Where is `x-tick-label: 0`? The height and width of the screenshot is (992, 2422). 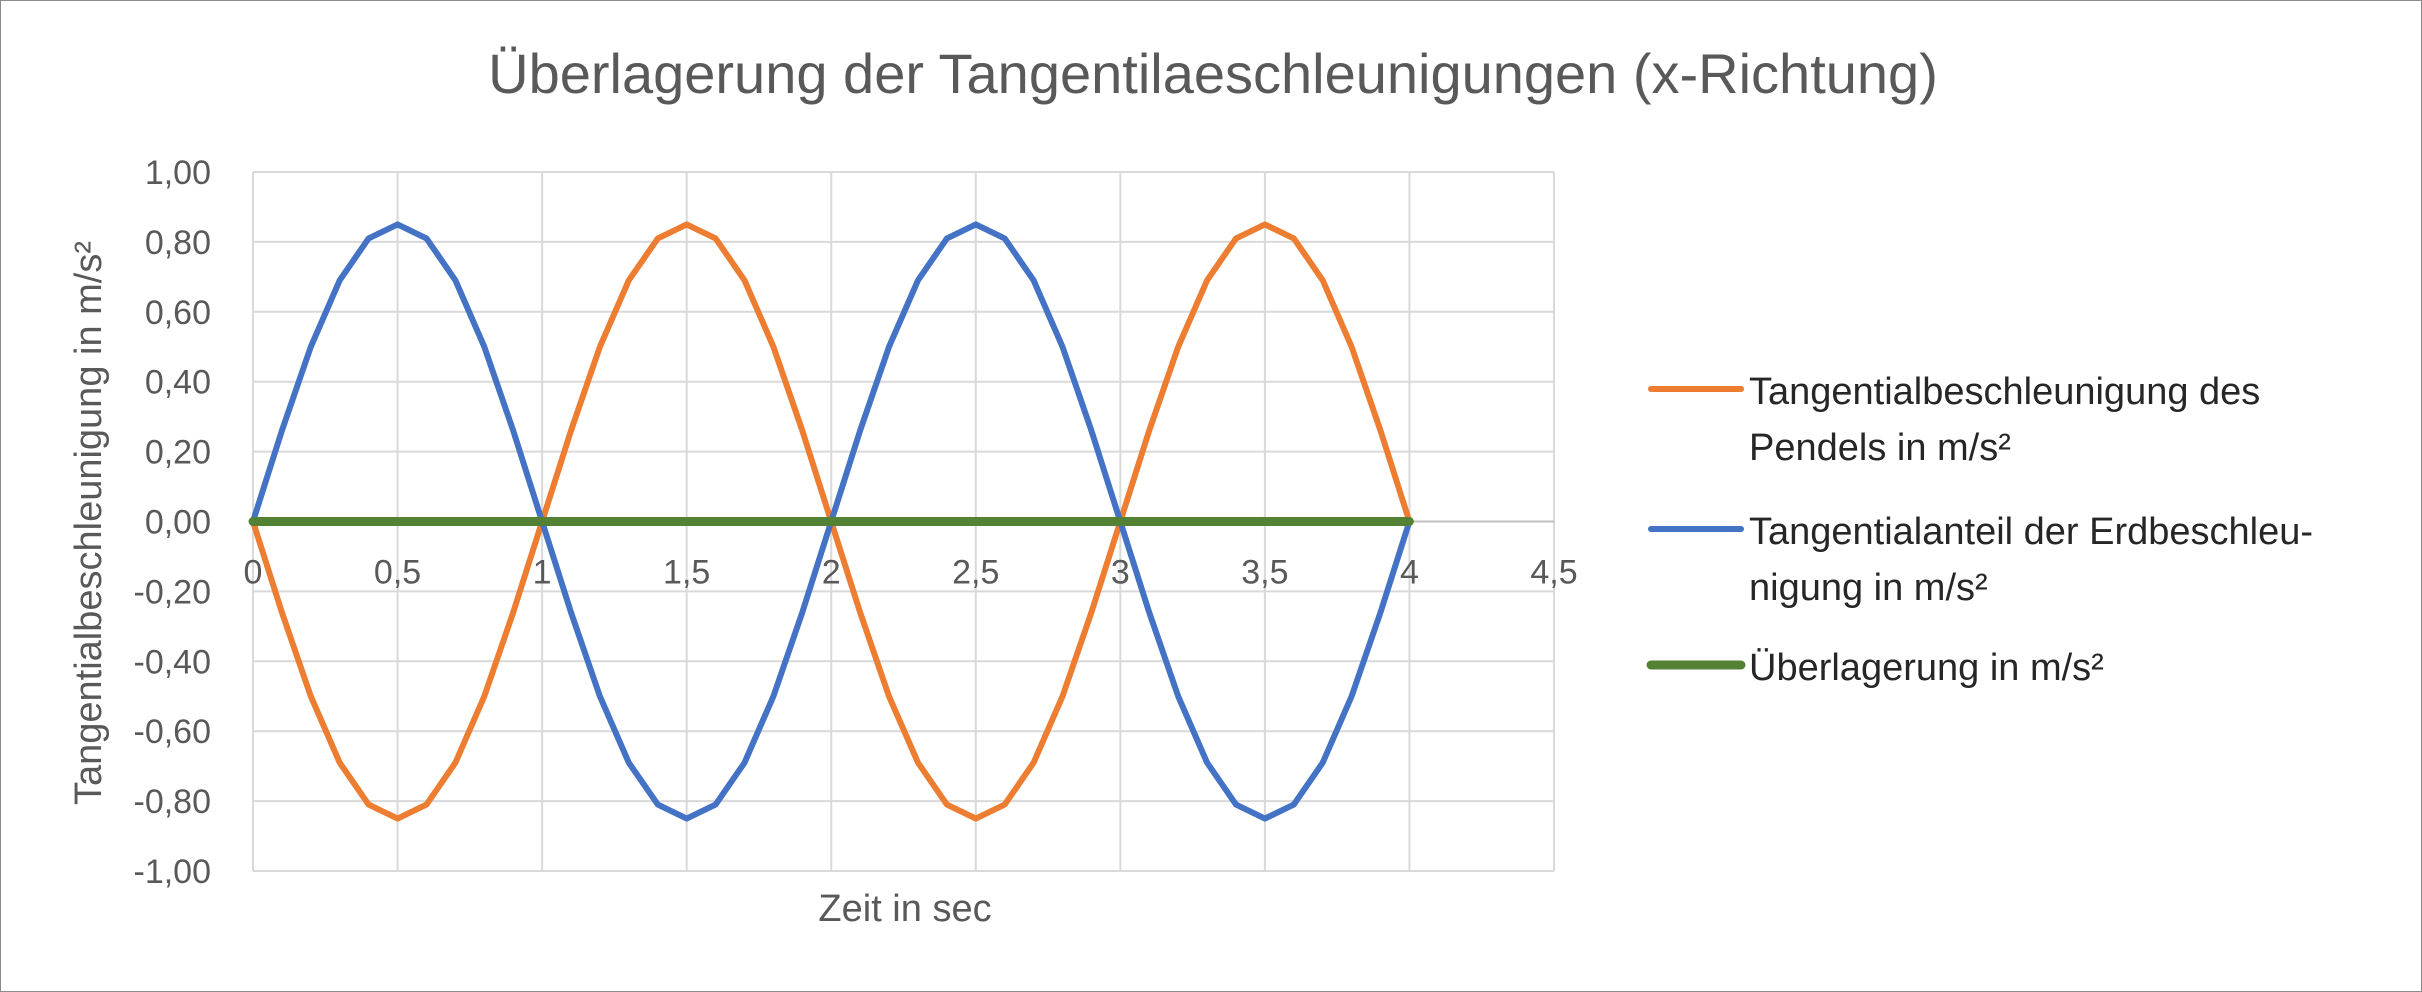 x-tick-label: 0 is located at coordinates (253, 573).